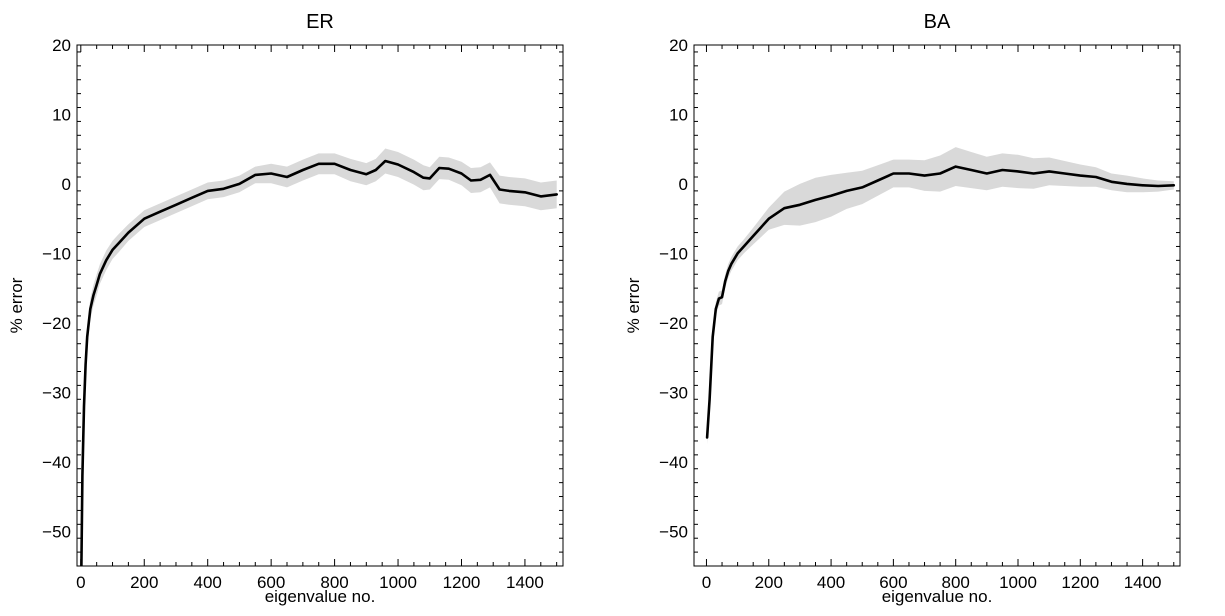  Describe the element at coordinates (320, 22) in the screenshot. I see `chart-title: ER` at that location.